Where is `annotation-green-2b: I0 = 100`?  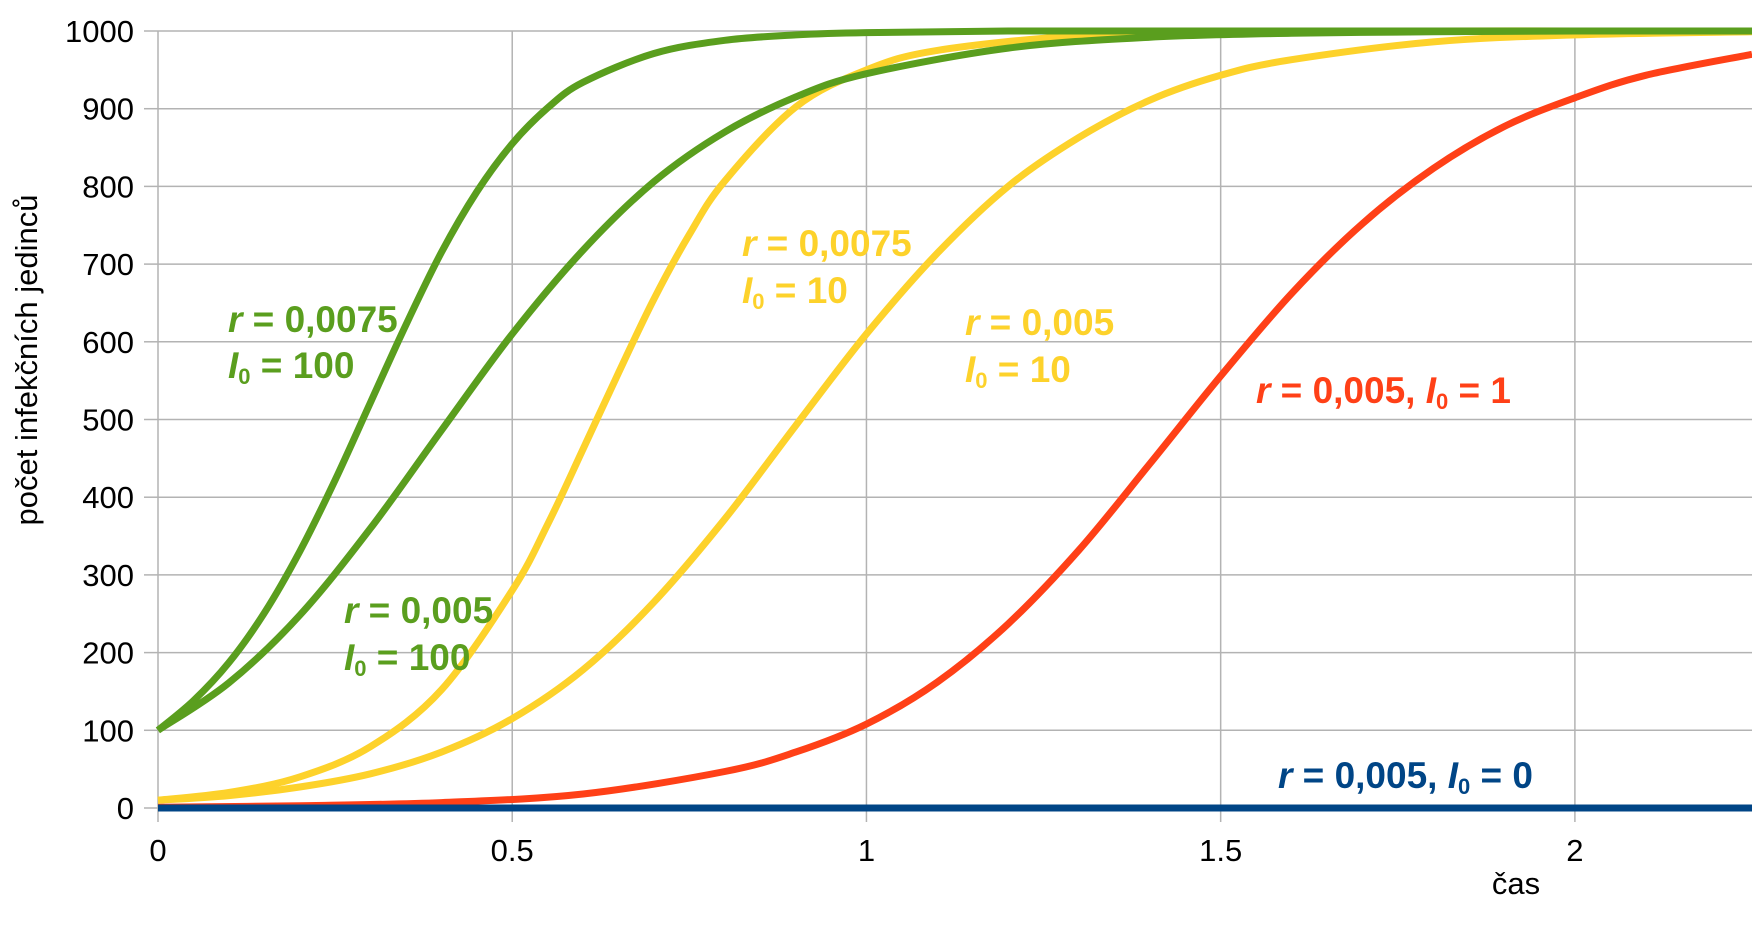
annotation-green-2b: I0 = 100 is located at coordinates (407, 659).